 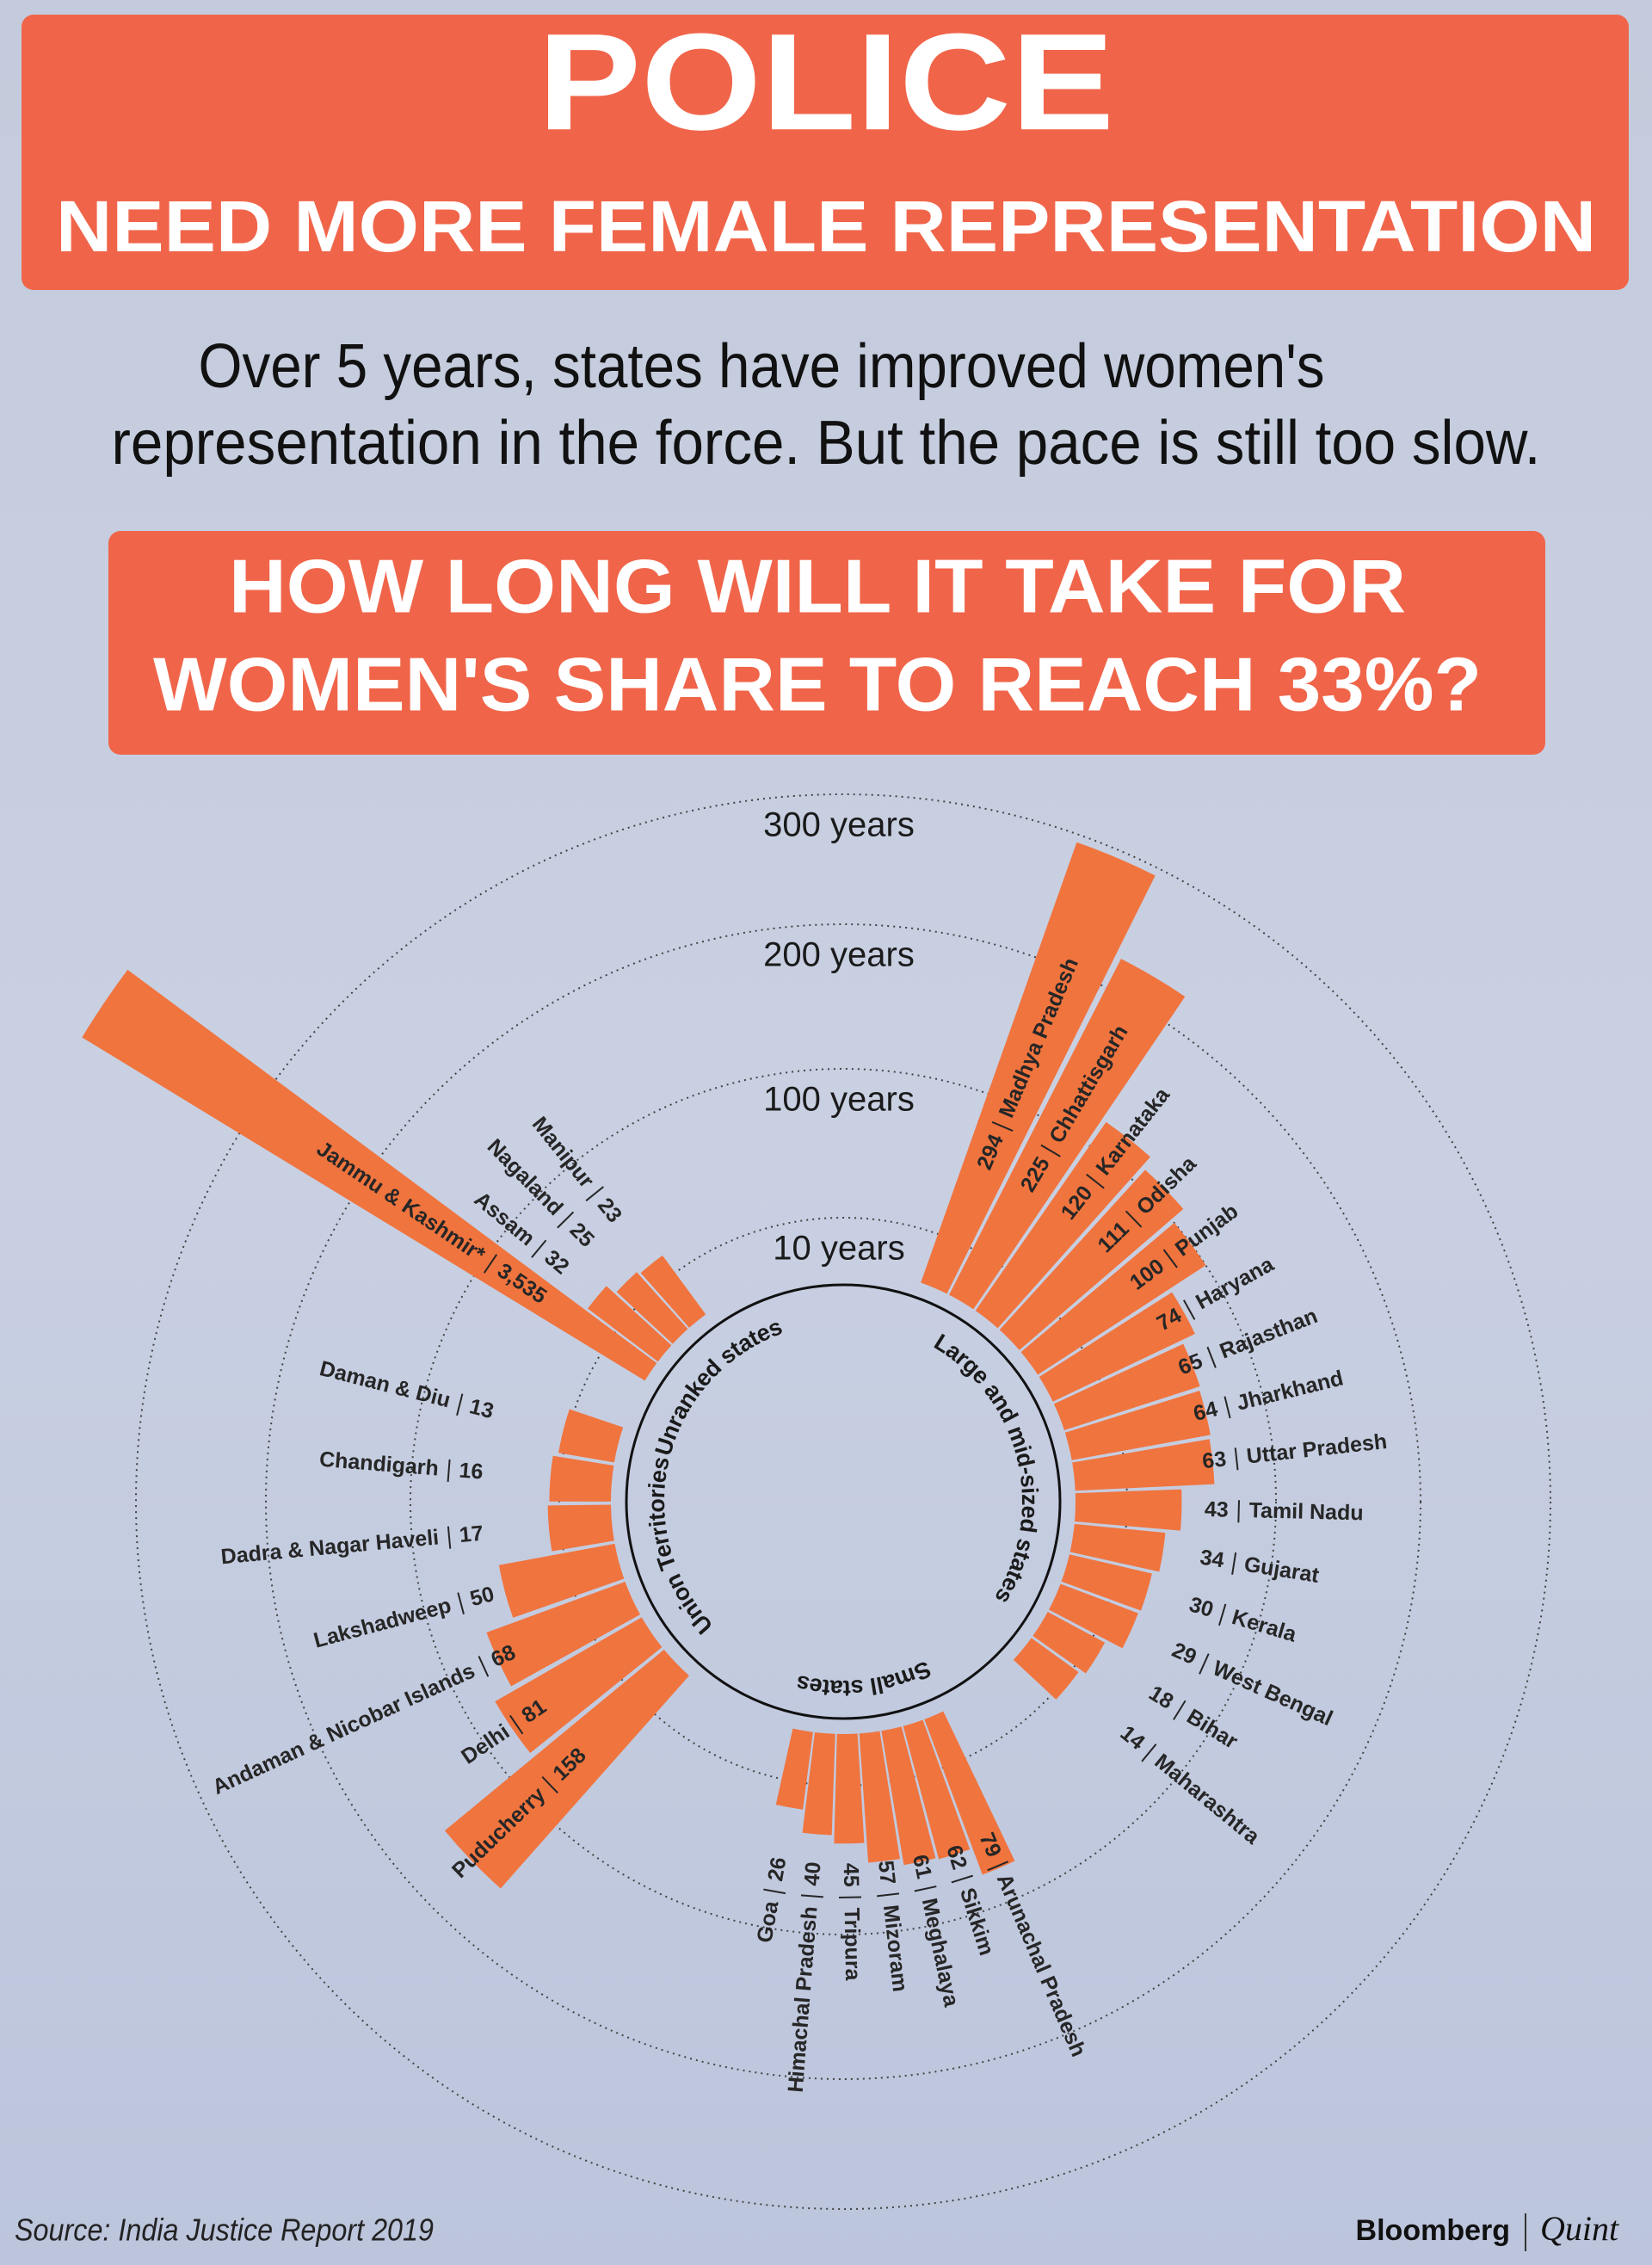 What do you see at coordinates (887, 1873) in the screenshot?
I see `value-label: 57` at bounding box center [887, 1873].